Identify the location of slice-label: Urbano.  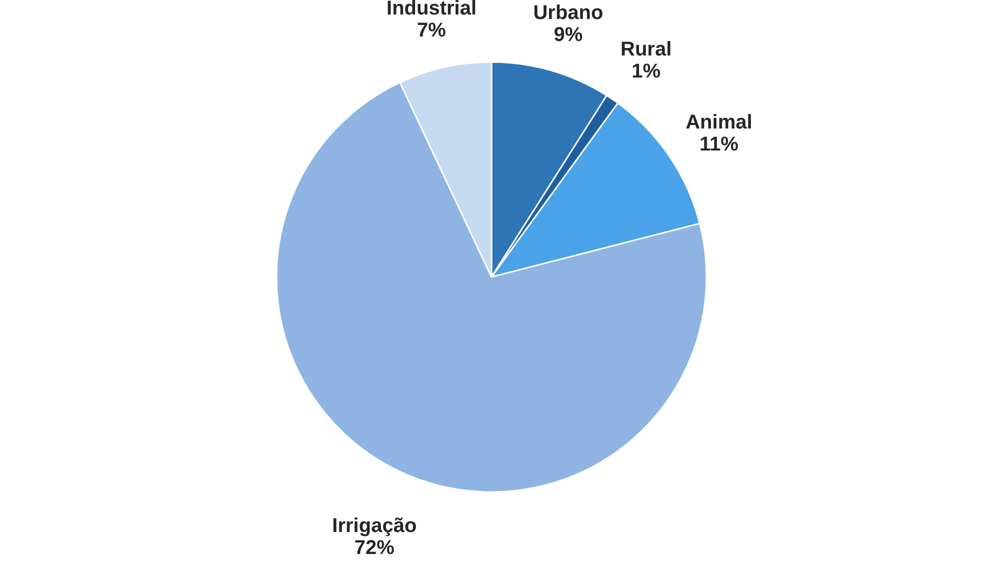
(568, 13).